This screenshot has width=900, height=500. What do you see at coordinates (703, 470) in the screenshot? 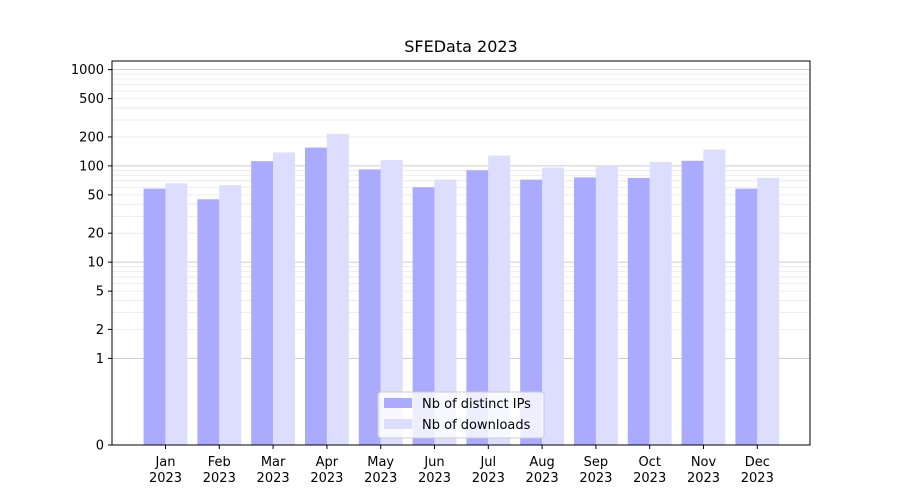
I see `x-tick-label: Nov 2023` at bounding box center [703, 470].